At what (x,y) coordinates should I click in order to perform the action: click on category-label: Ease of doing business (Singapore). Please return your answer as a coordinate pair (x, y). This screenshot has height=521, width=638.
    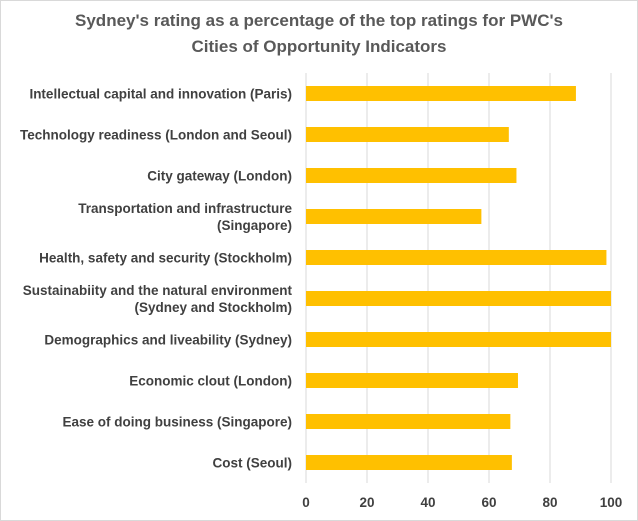
    Looking at the image, I should click on (177, 422).